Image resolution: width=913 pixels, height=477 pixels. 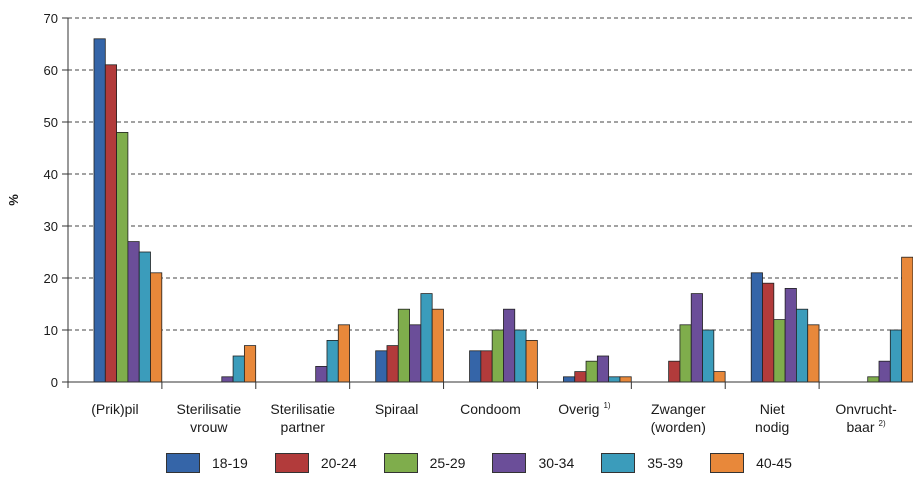 I want to click on y-tick-label: 0, so click(x=54, y=382).